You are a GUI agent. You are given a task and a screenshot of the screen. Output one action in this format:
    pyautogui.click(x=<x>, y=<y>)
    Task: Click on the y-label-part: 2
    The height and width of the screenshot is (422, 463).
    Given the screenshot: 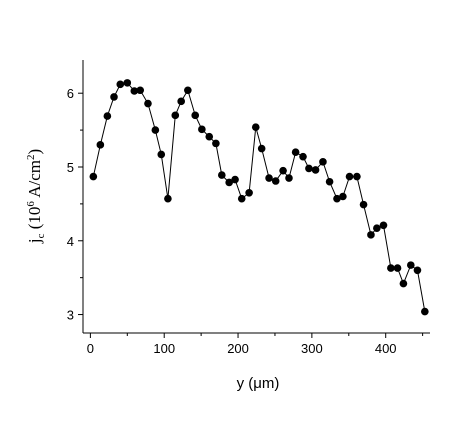 What is the action you would take?
    pyautogui.click(x=31, y=158)
    